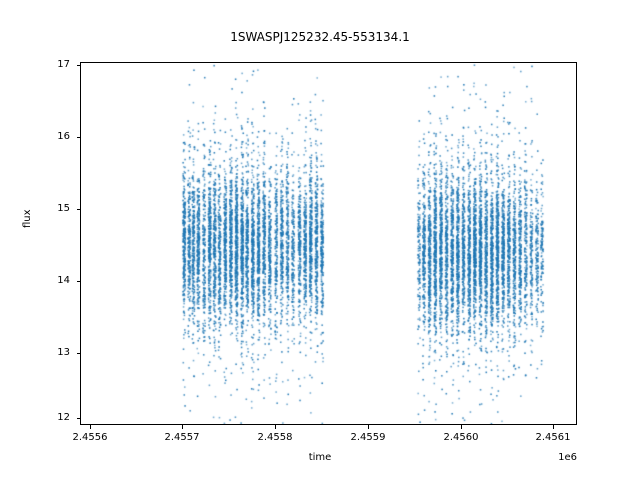 The width and height of the screenshot is (640, 480). I want to click on xtick-label-24556: 2.4556, so click(90, 437).